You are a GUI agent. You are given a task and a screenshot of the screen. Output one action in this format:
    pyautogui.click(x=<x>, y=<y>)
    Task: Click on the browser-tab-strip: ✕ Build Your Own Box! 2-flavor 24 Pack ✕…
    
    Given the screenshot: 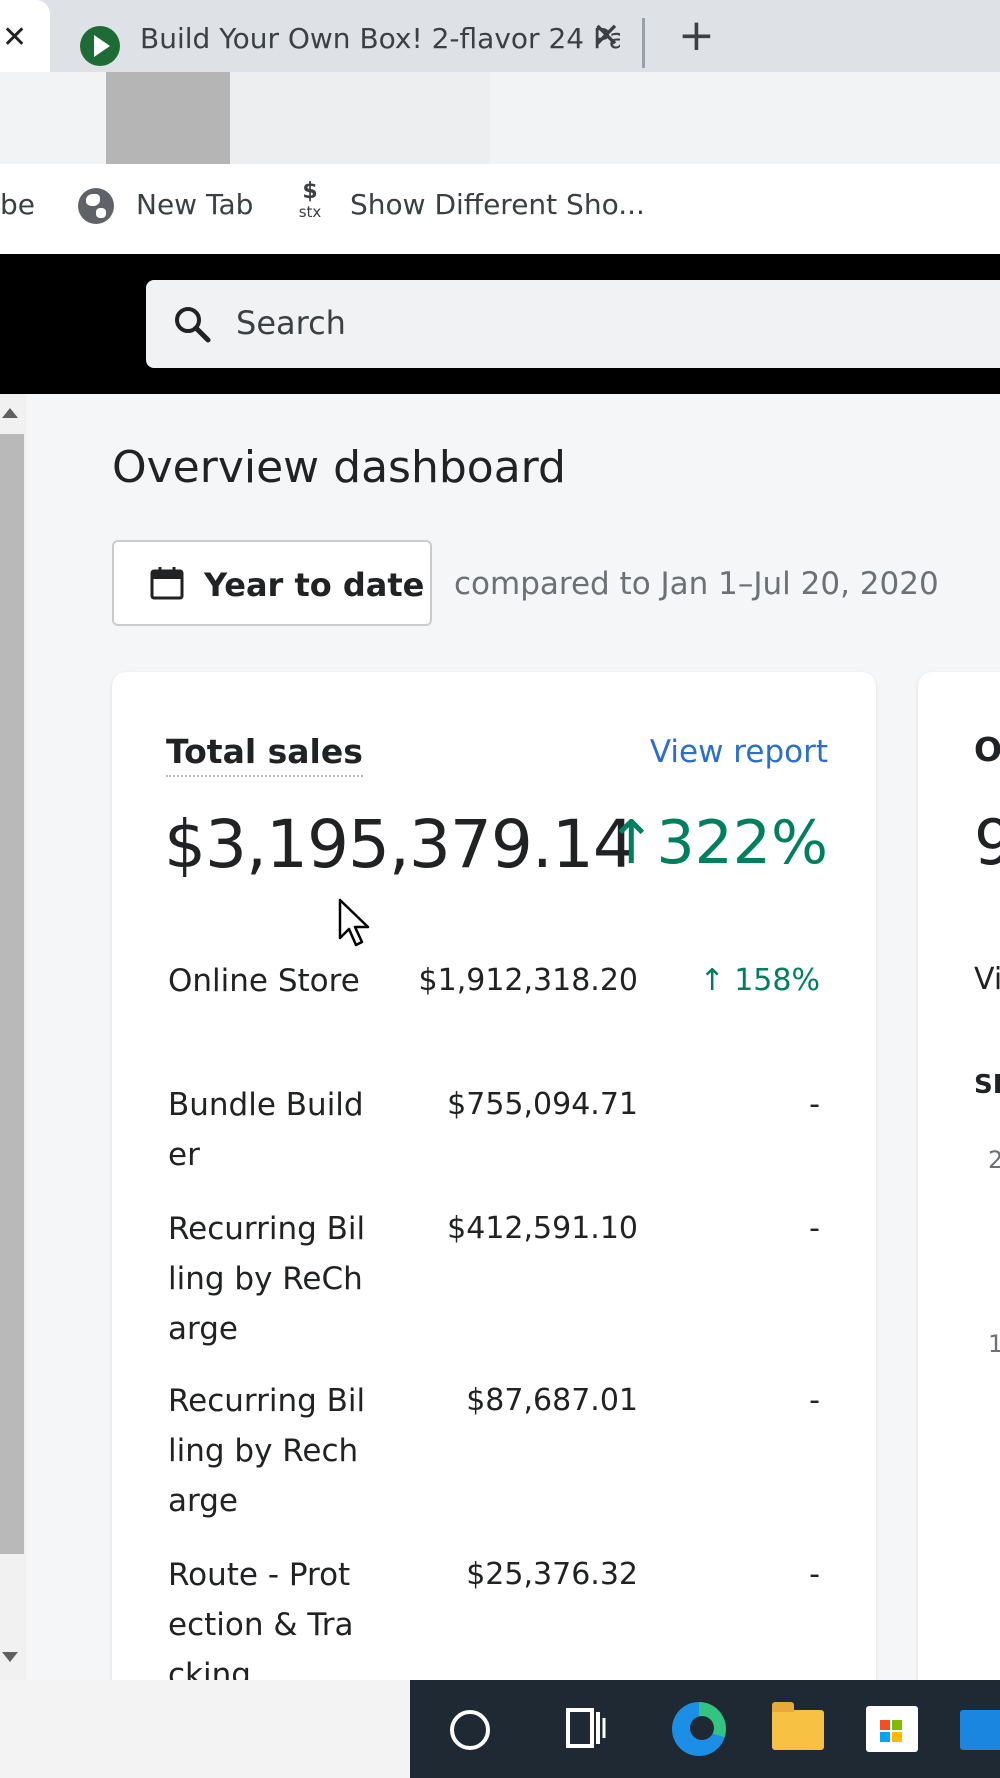 What is the action you would take?
    pyautogui.click(x=500, y=36)
    